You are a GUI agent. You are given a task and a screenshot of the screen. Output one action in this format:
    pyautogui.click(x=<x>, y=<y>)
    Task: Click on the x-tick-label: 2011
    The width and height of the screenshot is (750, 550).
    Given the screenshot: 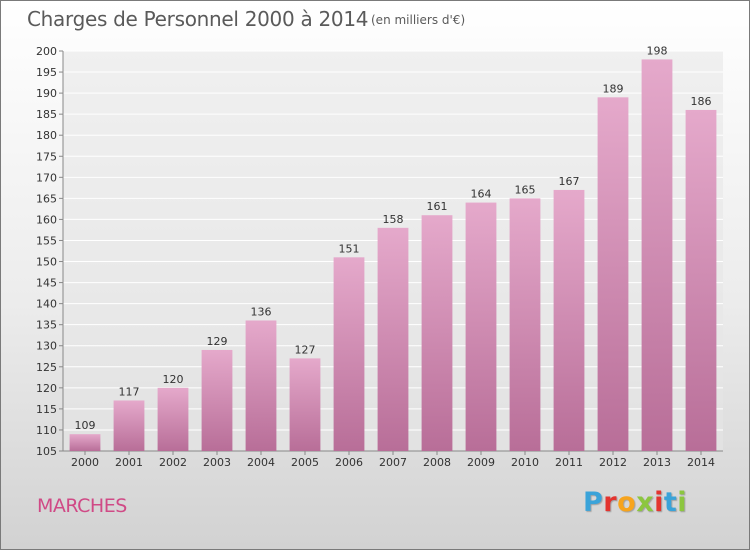 What is the action you would take?
    pyautogui.click(x=569, y=462)
    